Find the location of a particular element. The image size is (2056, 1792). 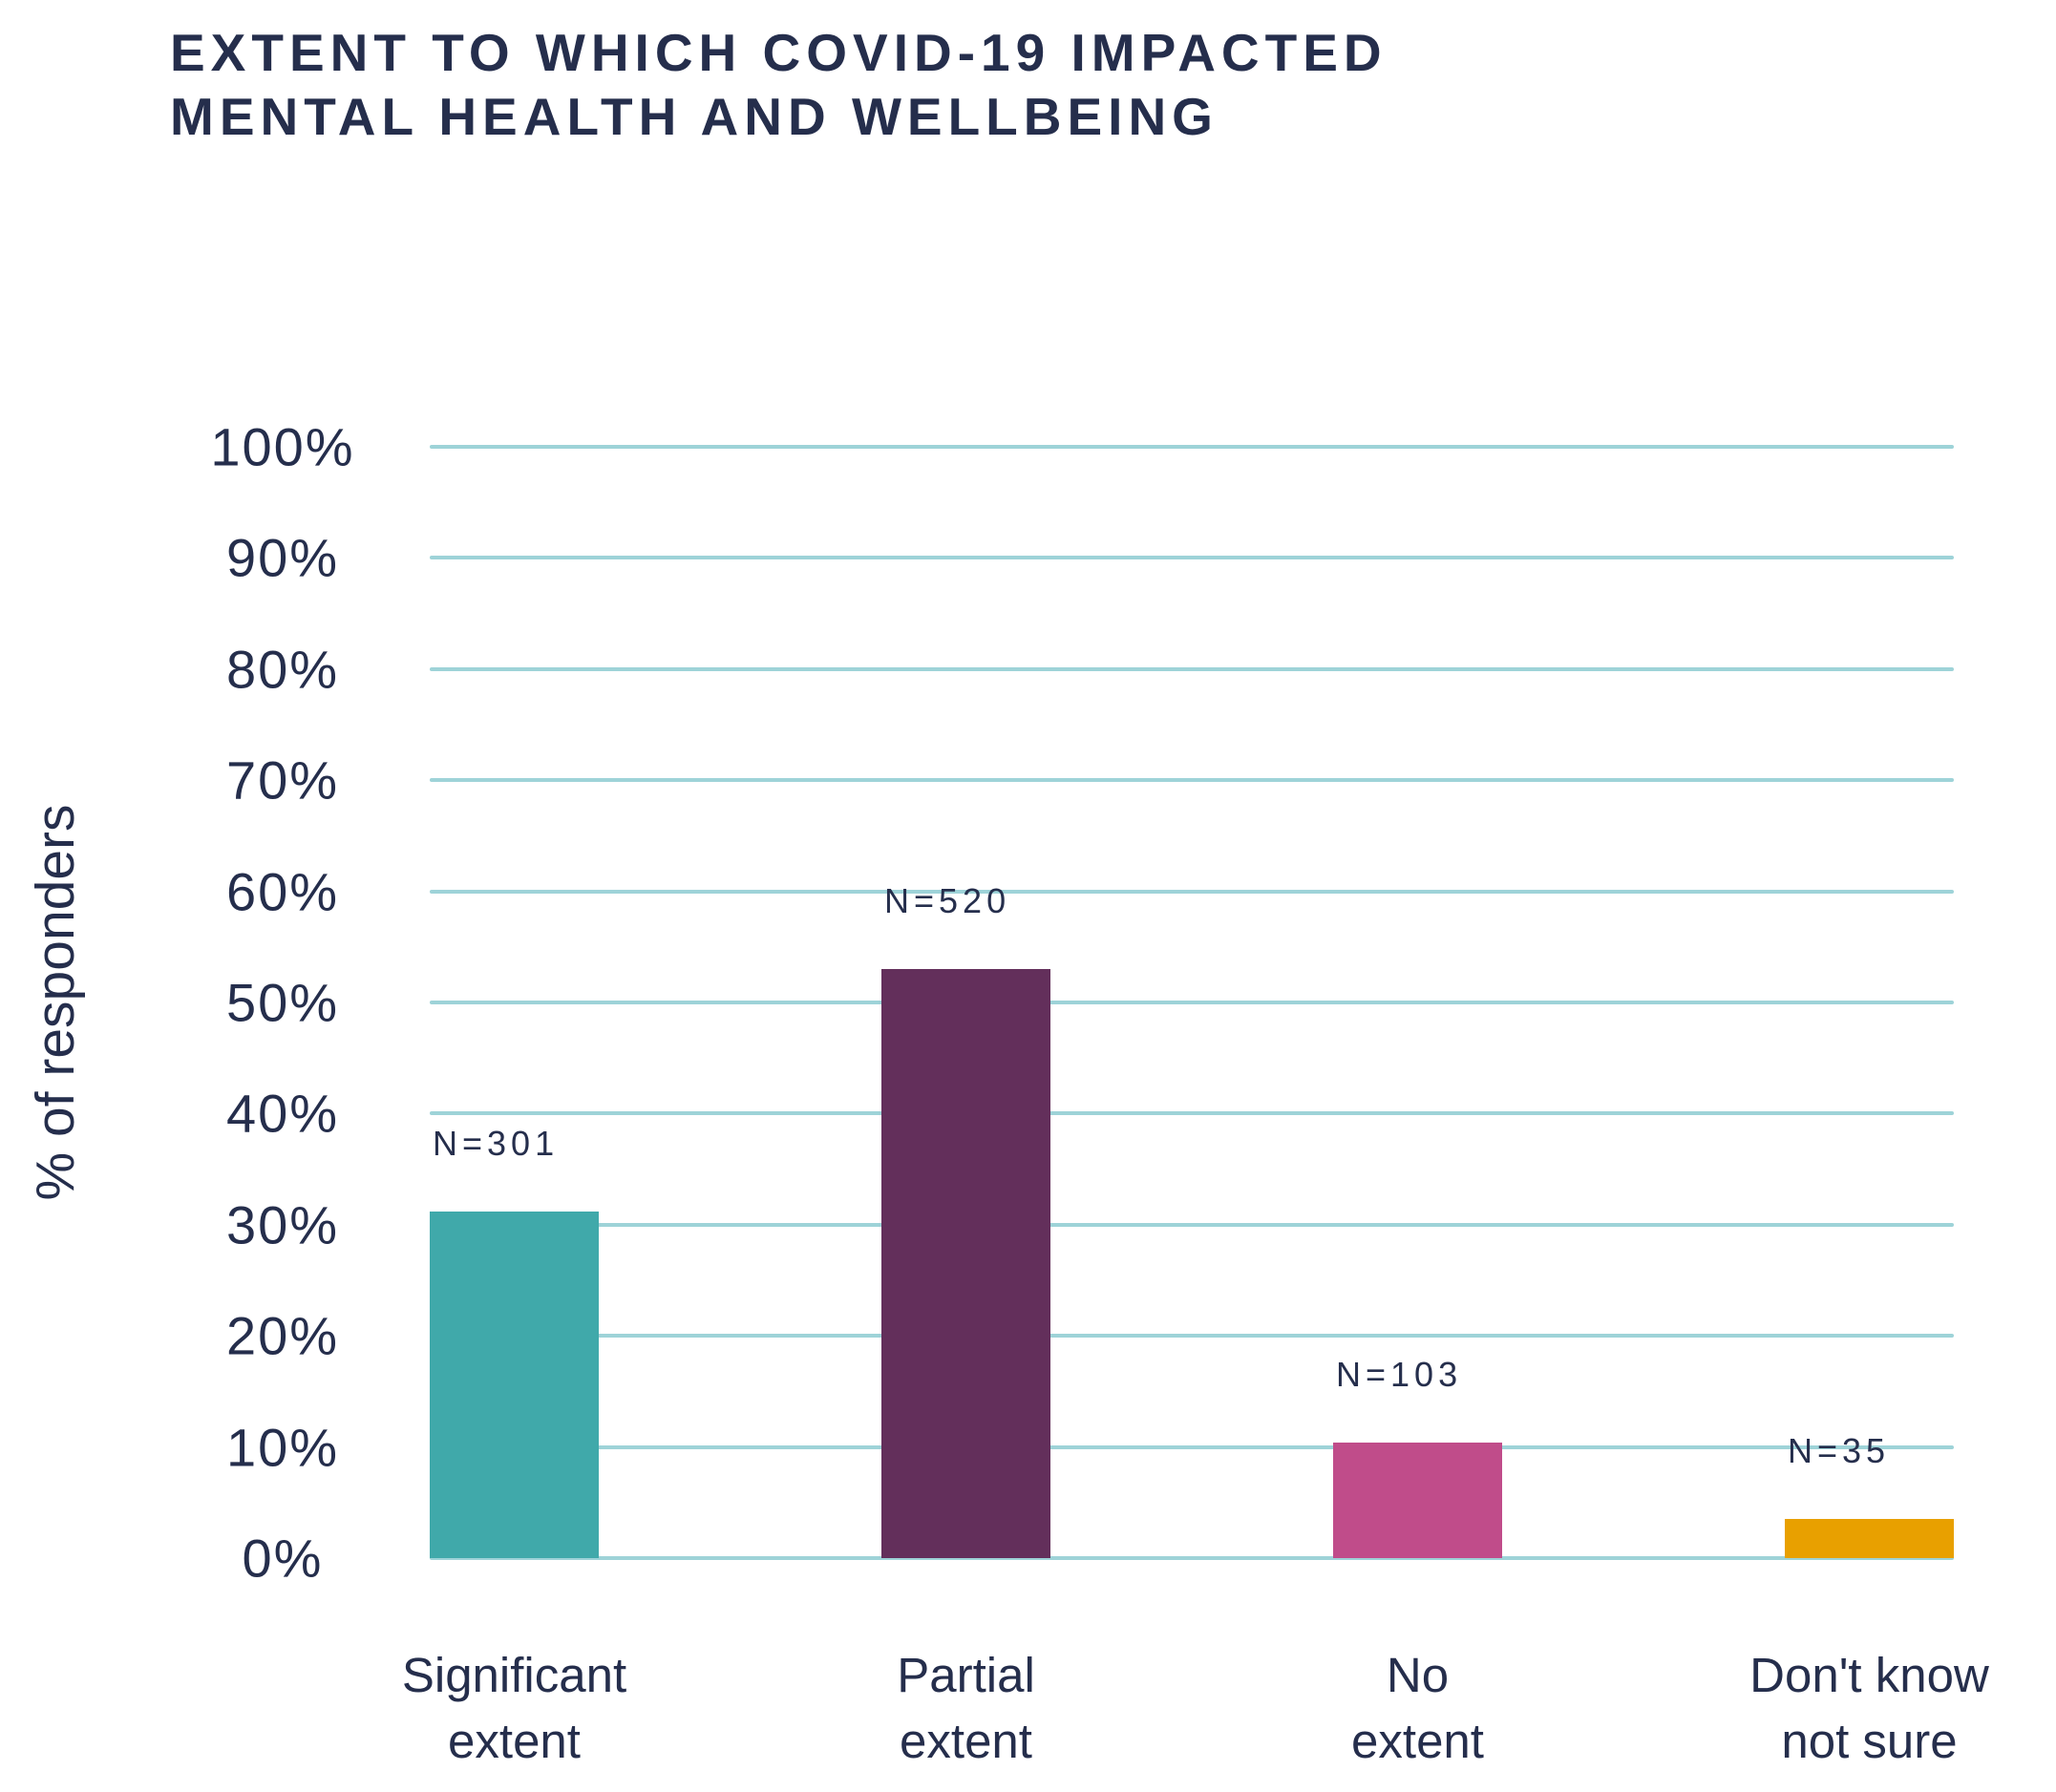

category-label: Partial extent is located at coordinates (966, 1708).